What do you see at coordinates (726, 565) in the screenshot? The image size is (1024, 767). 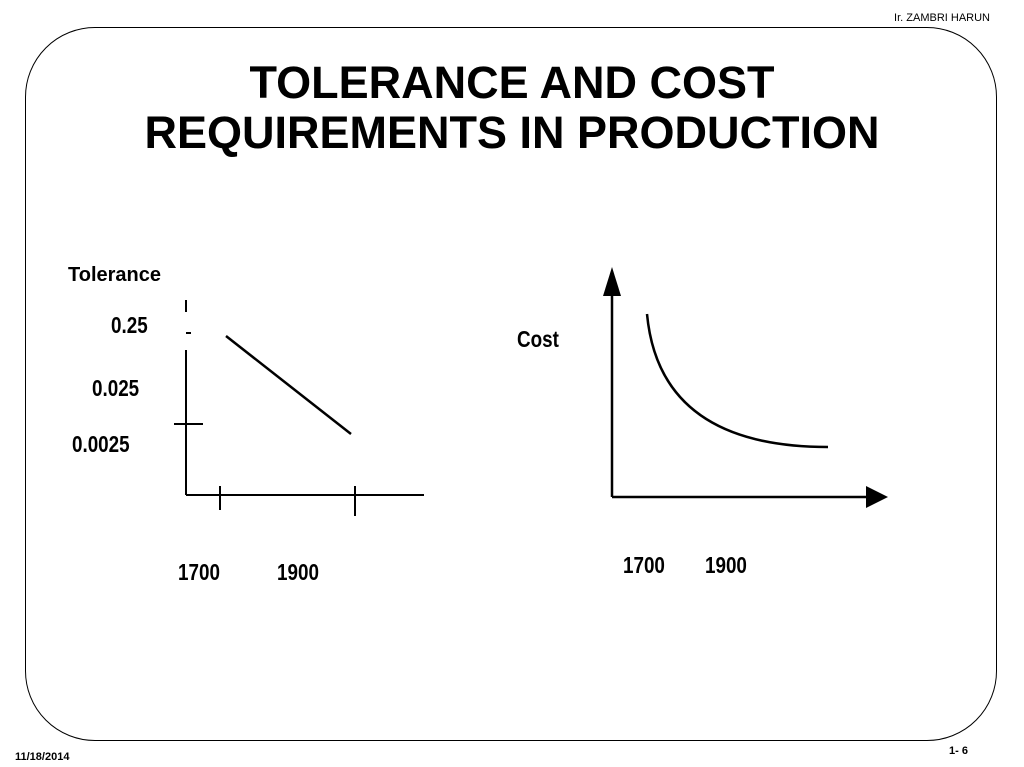 I see `cost-x-label-1: 1900` at bounding box center [726, 565].